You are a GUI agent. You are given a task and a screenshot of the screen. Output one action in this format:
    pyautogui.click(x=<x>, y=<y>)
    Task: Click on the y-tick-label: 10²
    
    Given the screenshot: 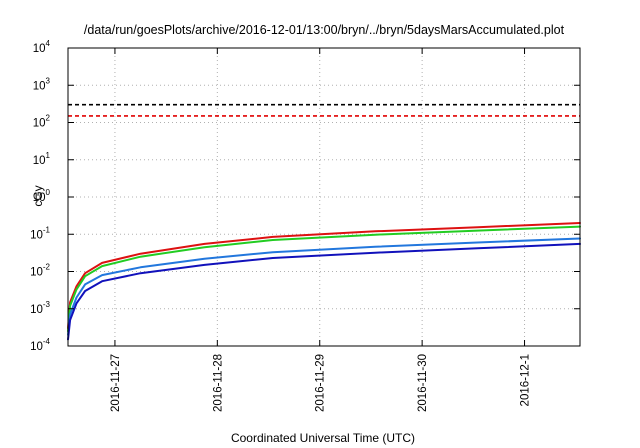 What is the action you would take?
    pyautogui.click(x=42, y=122)
    